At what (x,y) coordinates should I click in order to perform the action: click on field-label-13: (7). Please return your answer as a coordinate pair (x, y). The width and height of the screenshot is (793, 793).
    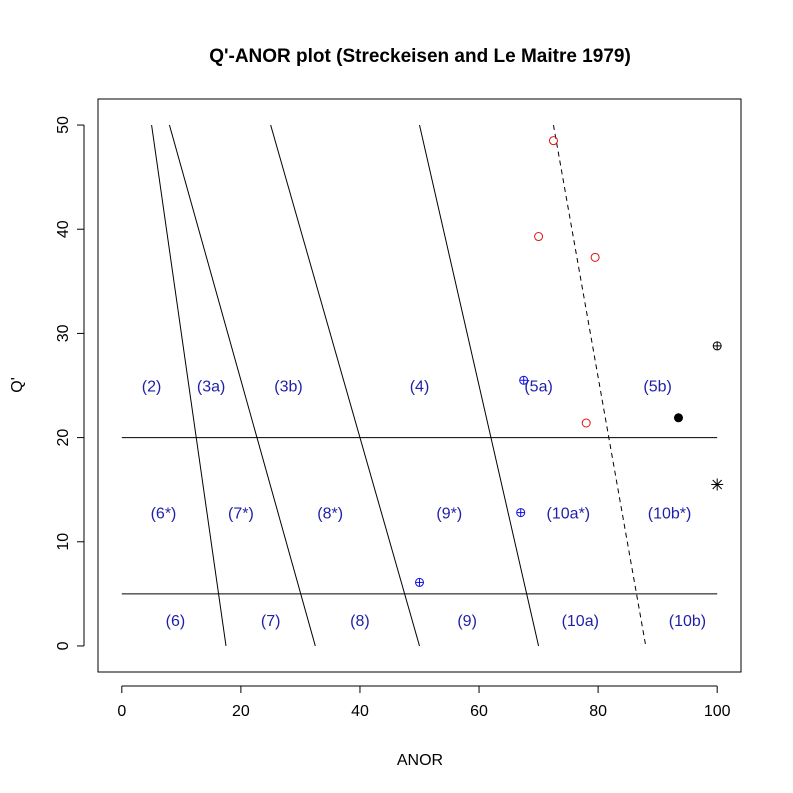
    Looking at the image, I should click on (271, 621).